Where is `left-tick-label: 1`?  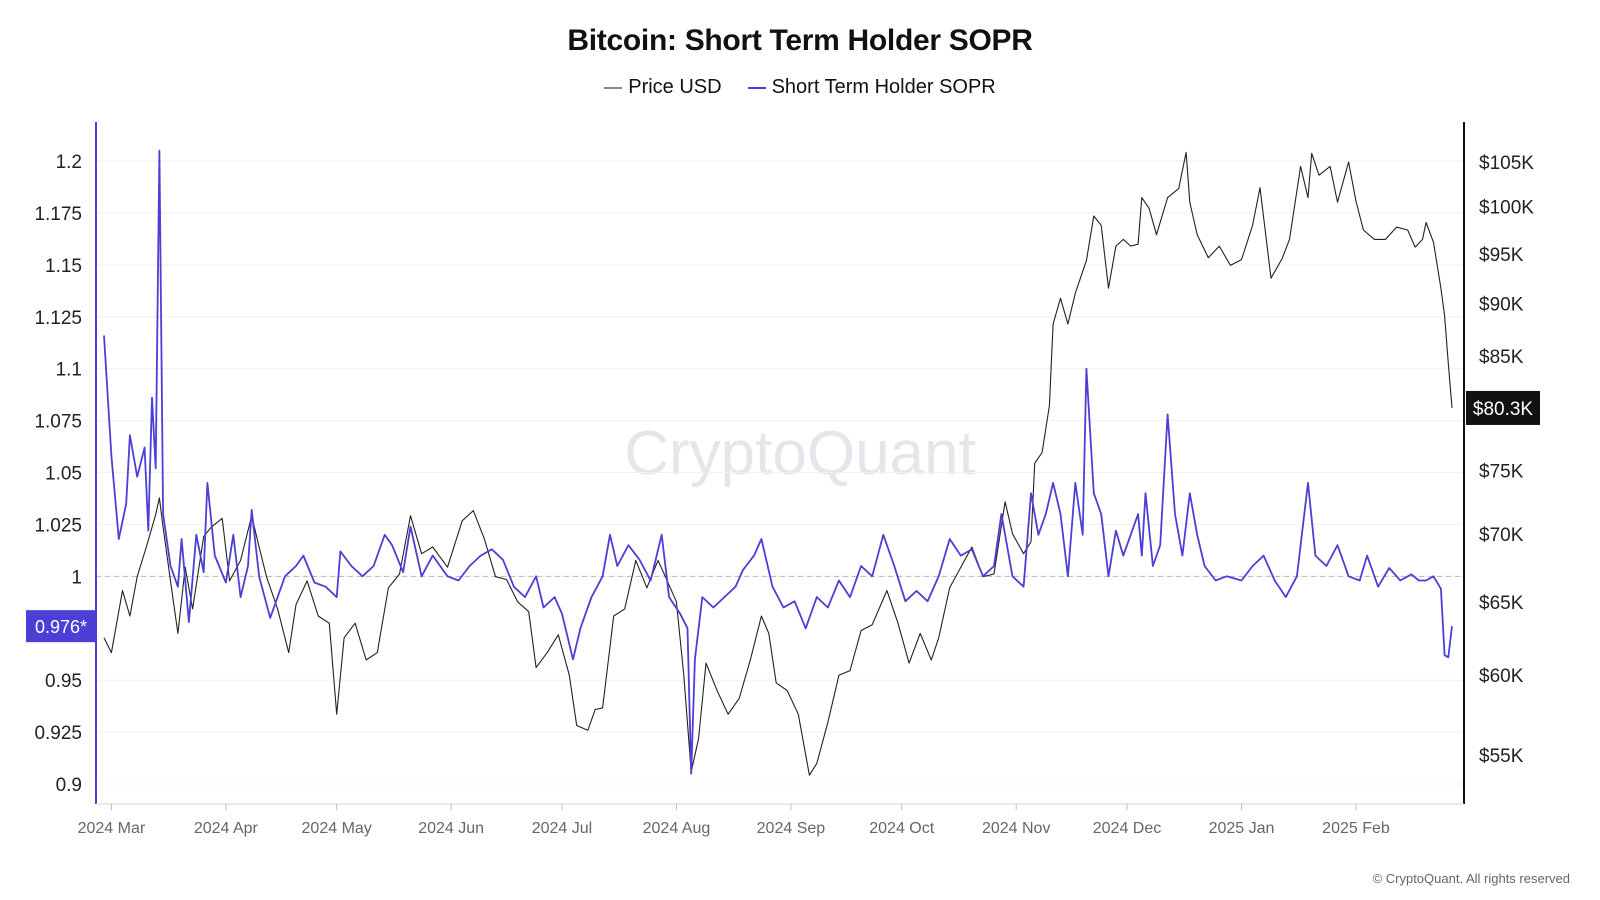
left-tick-label: 1 is located at coordinates (76, 577).